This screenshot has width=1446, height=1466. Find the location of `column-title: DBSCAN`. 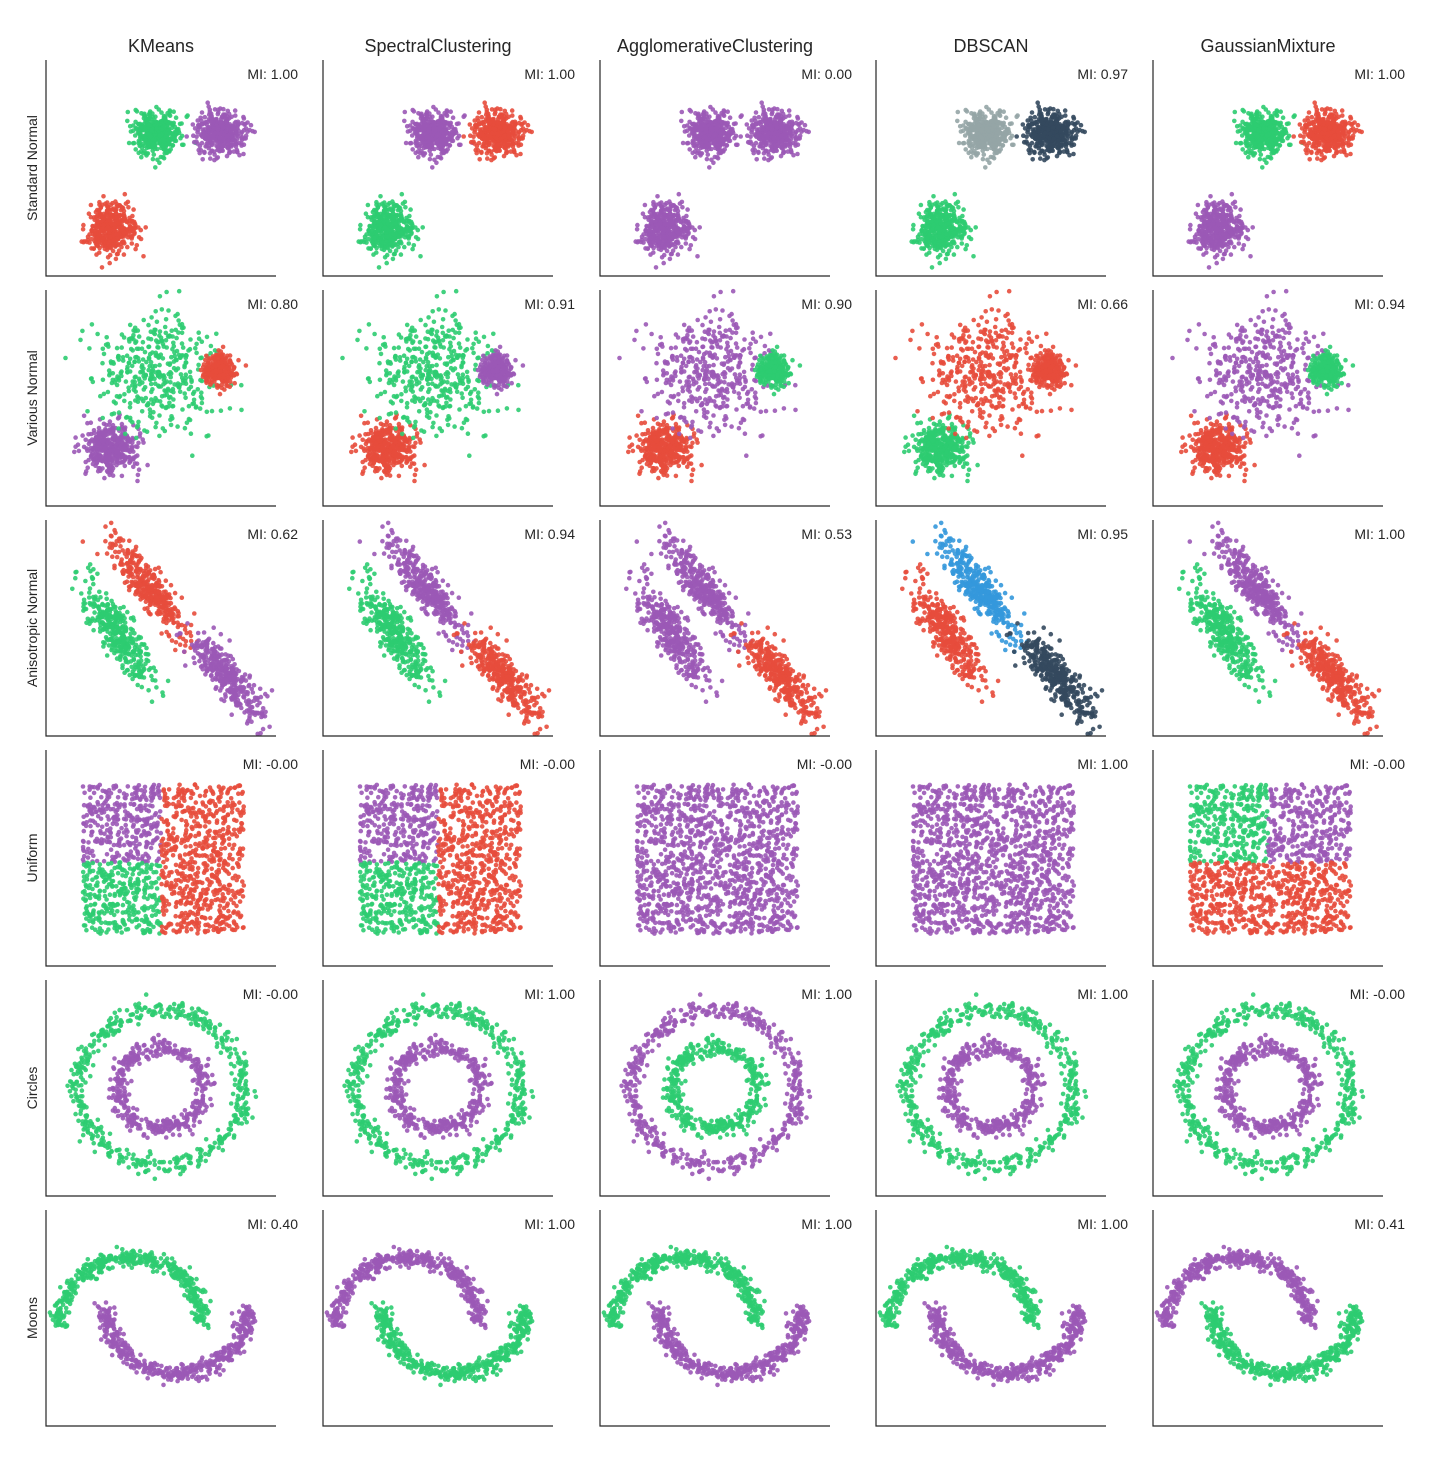

column-title: DBSCAN is located at coordinates (990, 46).